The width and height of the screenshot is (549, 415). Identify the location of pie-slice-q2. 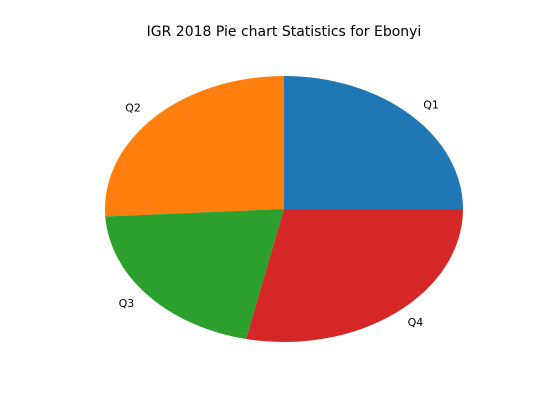
(194, 146).